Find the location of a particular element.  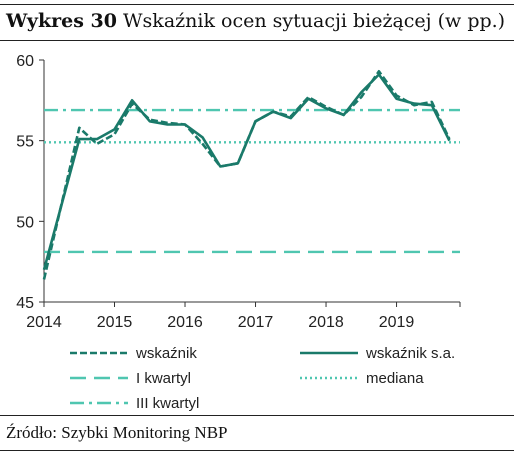

y-tick-label: 50 is located at coordinates (25, 222).